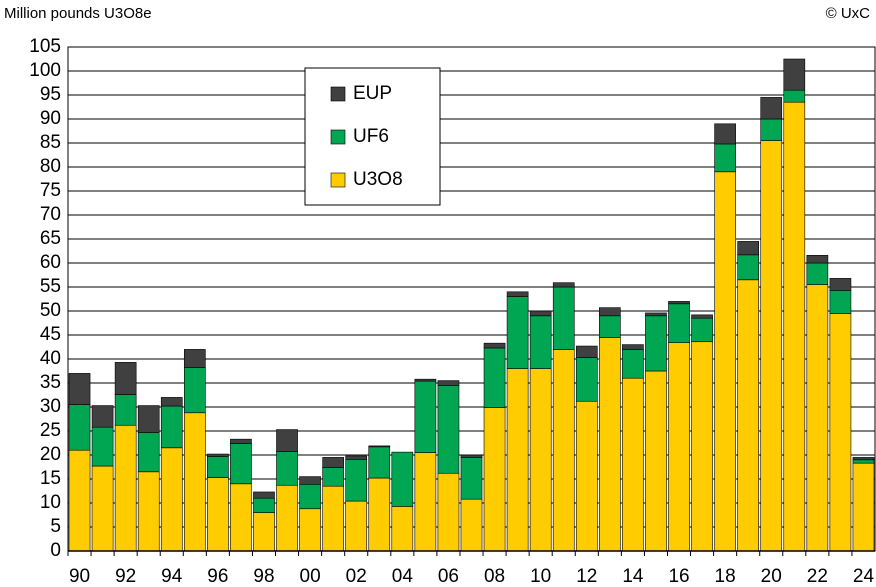 The height and width of the screenshot is (587, 876). Describe the element at coordinates (45, 70) in the screenshot. I see `y-tick-label: 100` at that location.